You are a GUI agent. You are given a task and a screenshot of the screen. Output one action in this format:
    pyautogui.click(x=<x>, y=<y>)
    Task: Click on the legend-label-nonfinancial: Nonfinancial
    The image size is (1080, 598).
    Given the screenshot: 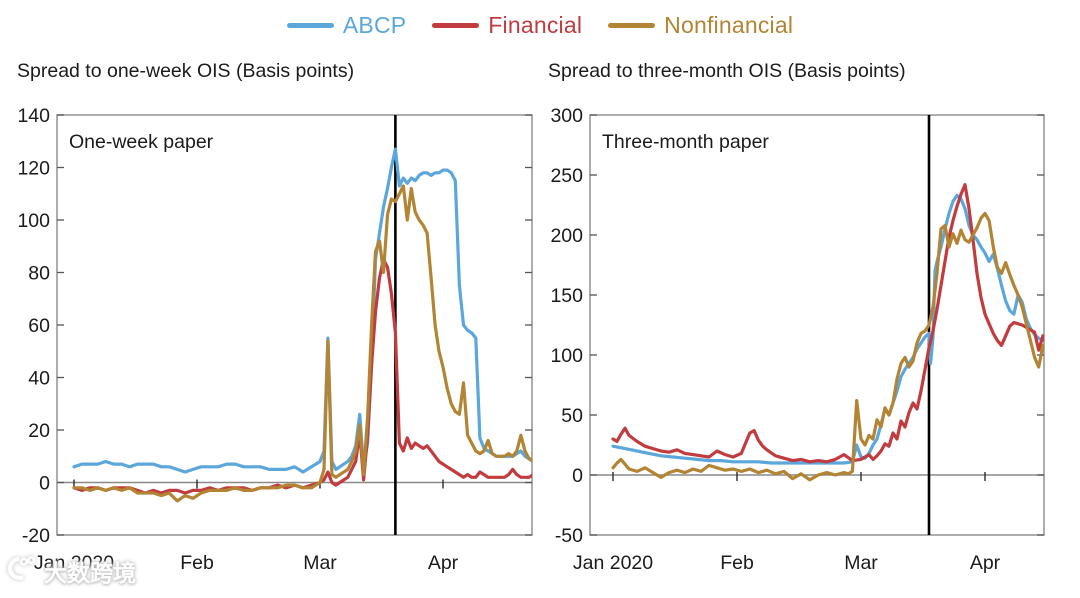 What is the action you would take?
    pyautogui.click(x=729, y=24)
    